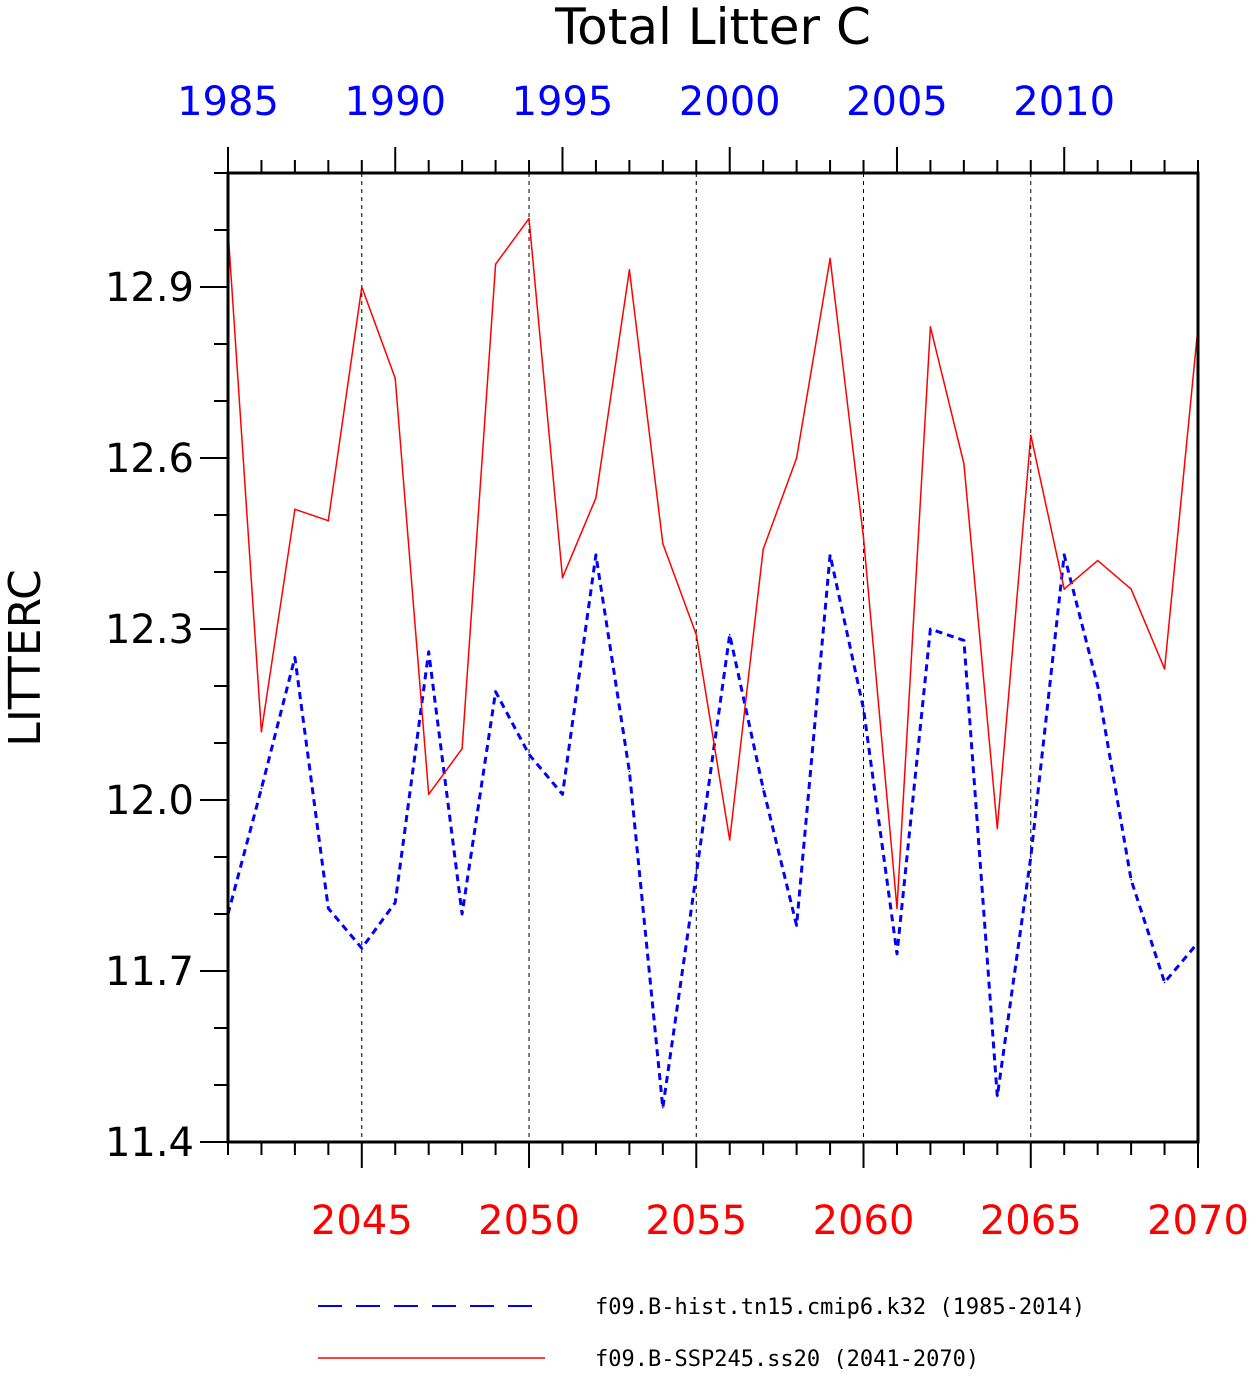 This screenshot has width=1257, height=1400. I want to click on top-tick-label: 1985, so click(228, 102).